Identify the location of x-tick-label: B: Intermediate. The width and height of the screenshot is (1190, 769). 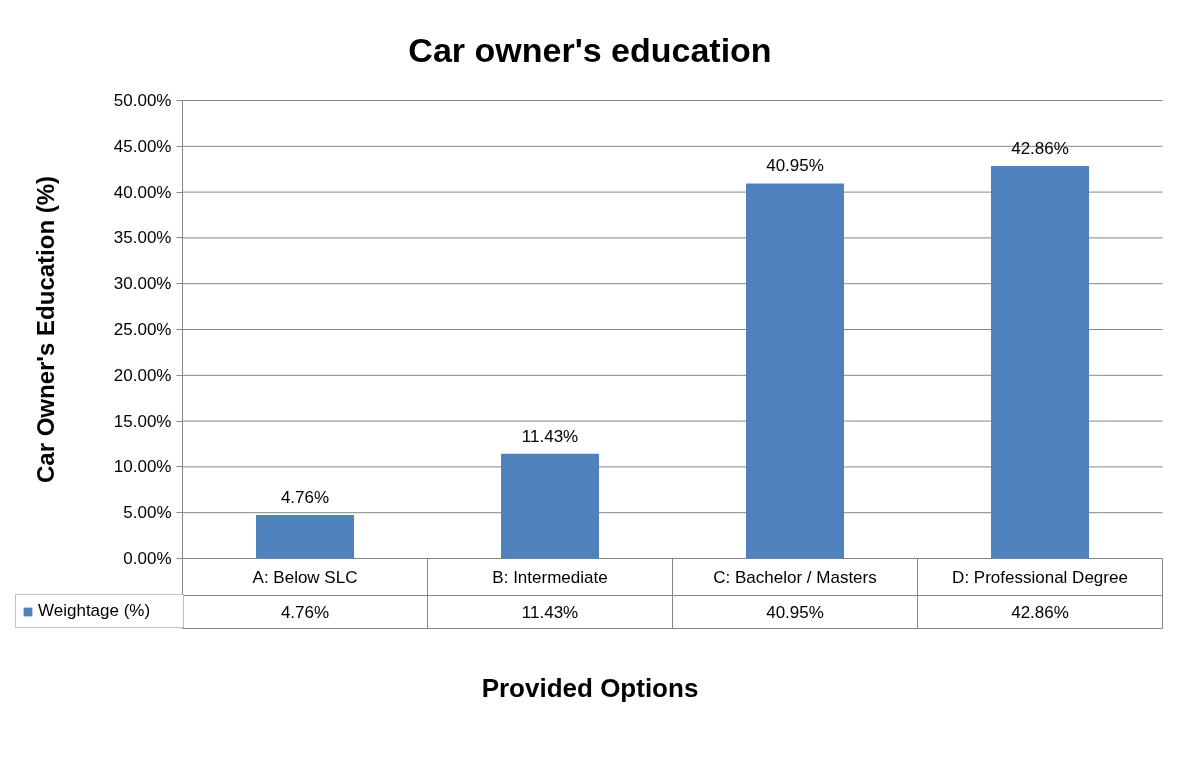
(550, 577).